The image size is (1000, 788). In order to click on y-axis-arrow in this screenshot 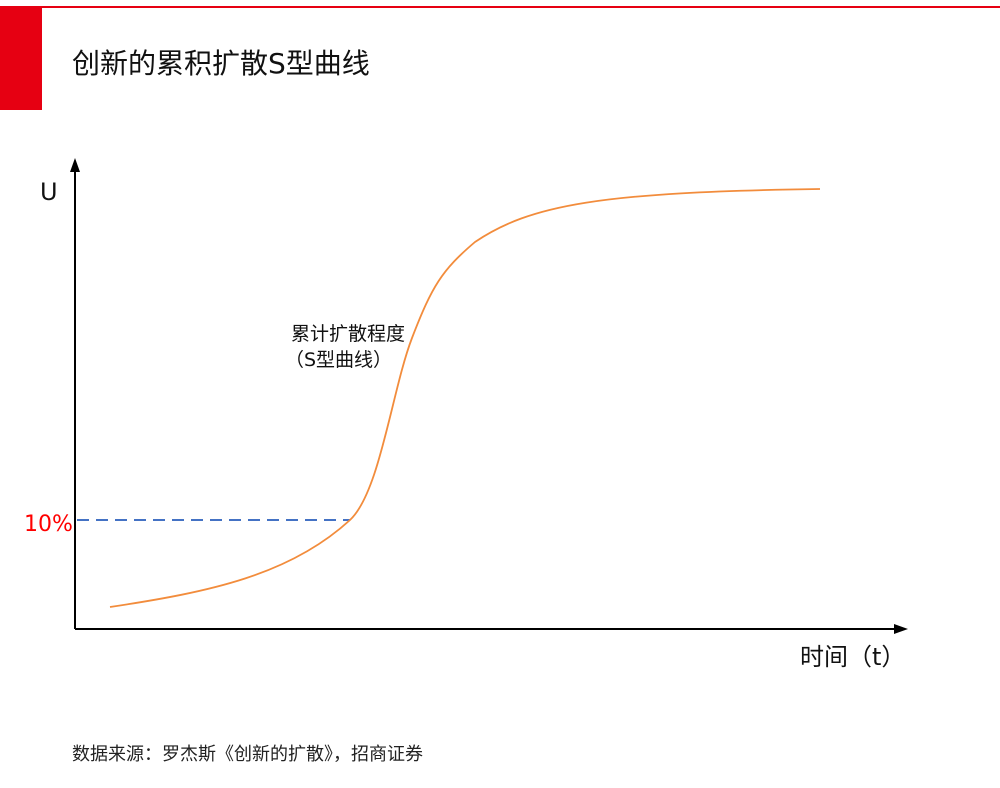, I will do `click(75, 165)`.